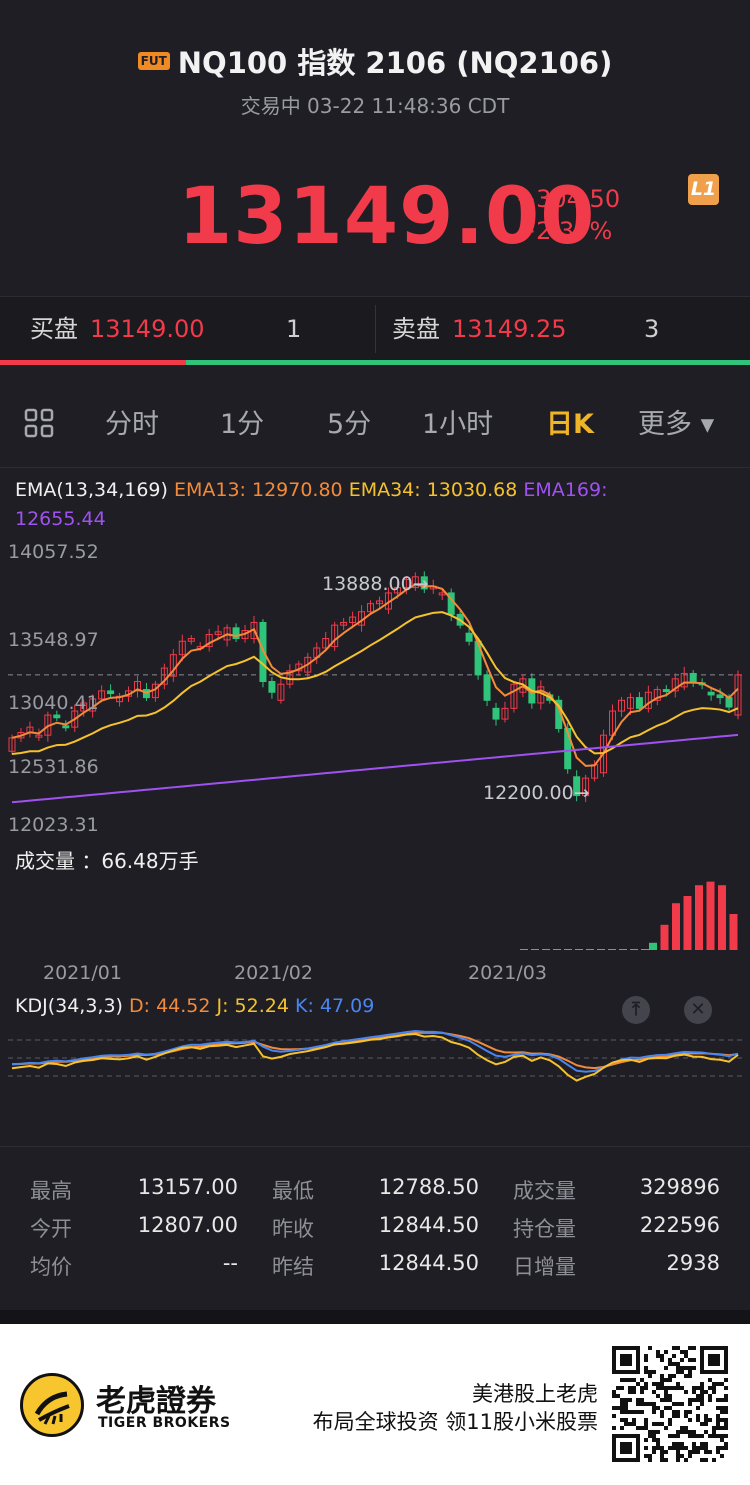 The image size is (750, 1485). What do you see at coordinates (293, 1191) in the screenshot?
I see `stat-label: 最低` at bounding box center [293, 1191].